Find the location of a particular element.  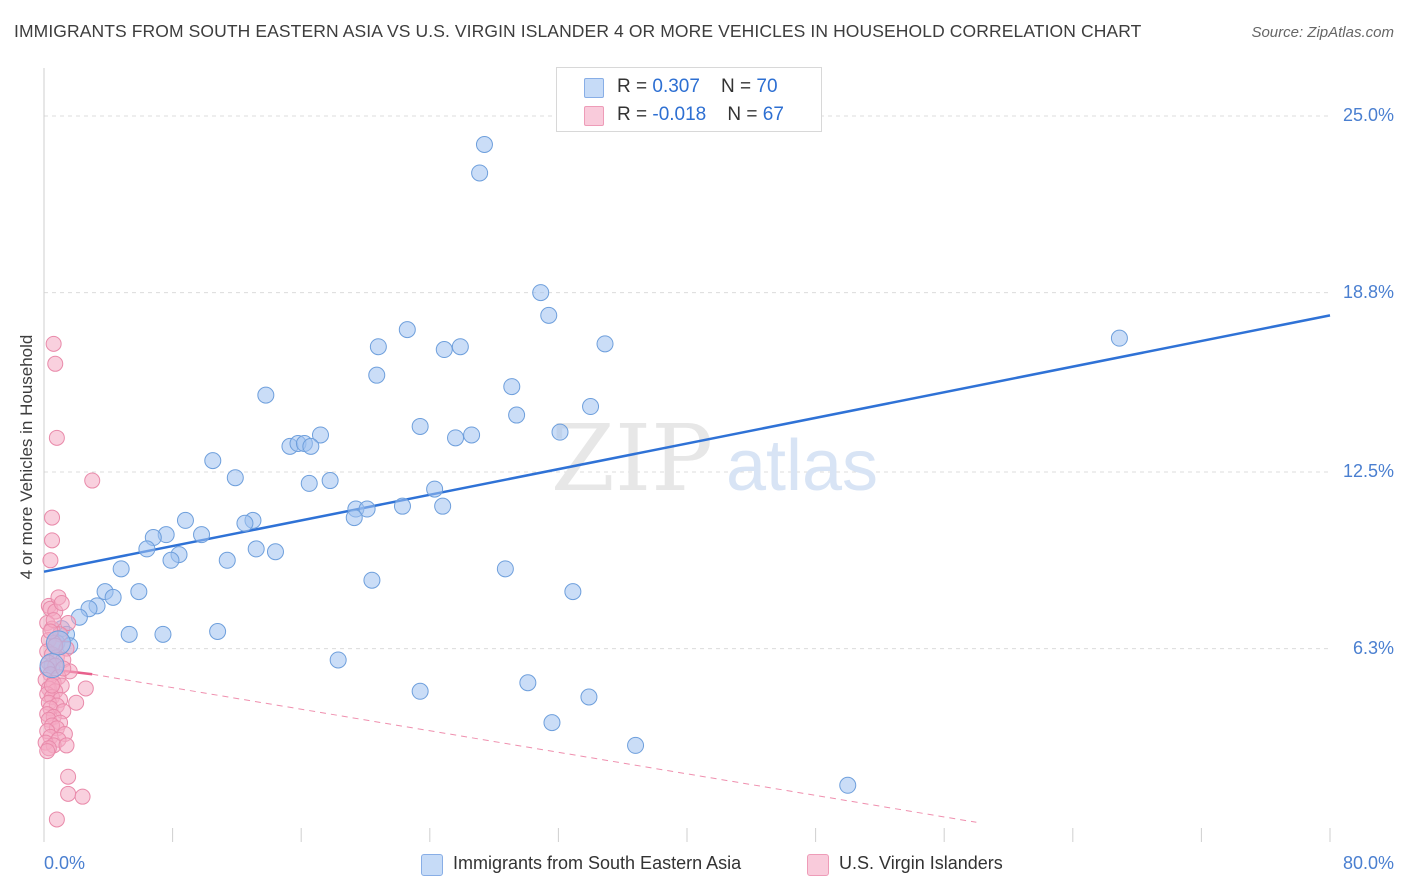

x-tick-label: 0.0% is located at coordinates (65, 863).